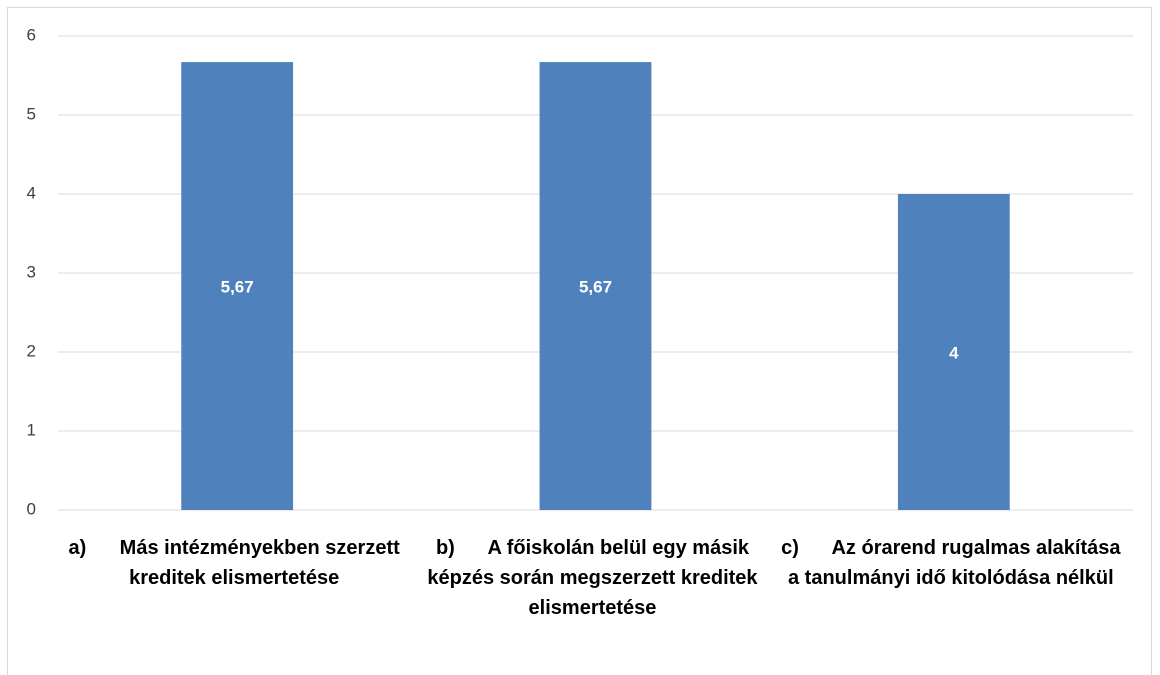 This screenshot has height=675, width=1160. I want to click on y-tick-label: 2, so click(31, 350).